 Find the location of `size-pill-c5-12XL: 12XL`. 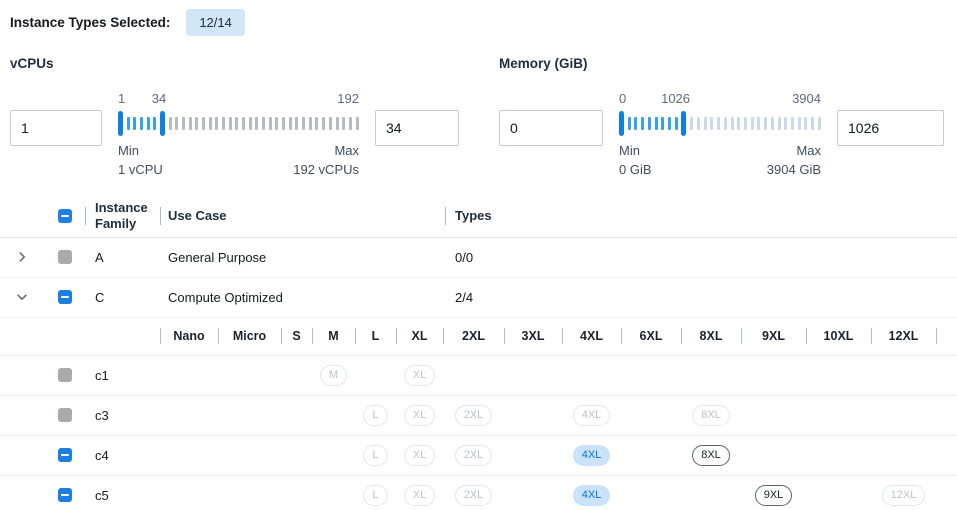

size-pill-c5-12XL: 12XL is located at coordinates (903, 495).